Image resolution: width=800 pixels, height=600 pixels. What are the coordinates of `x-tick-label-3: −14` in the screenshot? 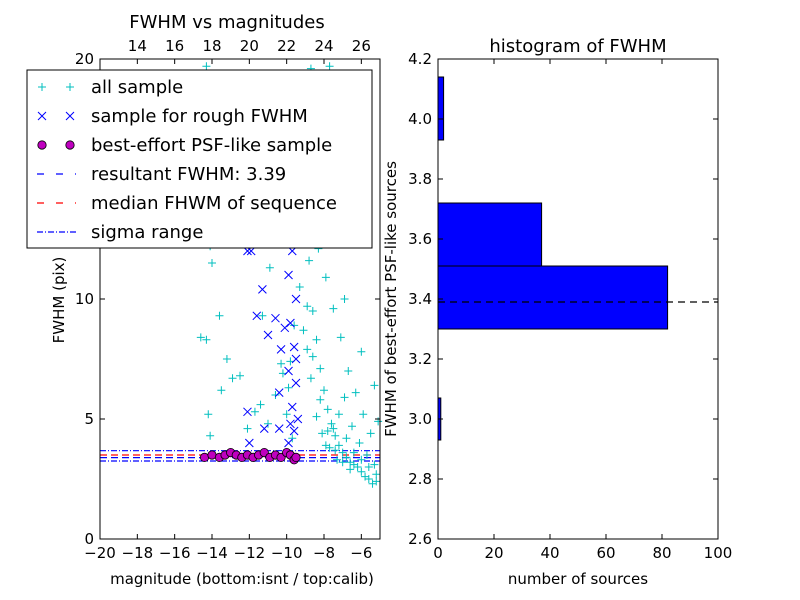 It's located at (212, 553).